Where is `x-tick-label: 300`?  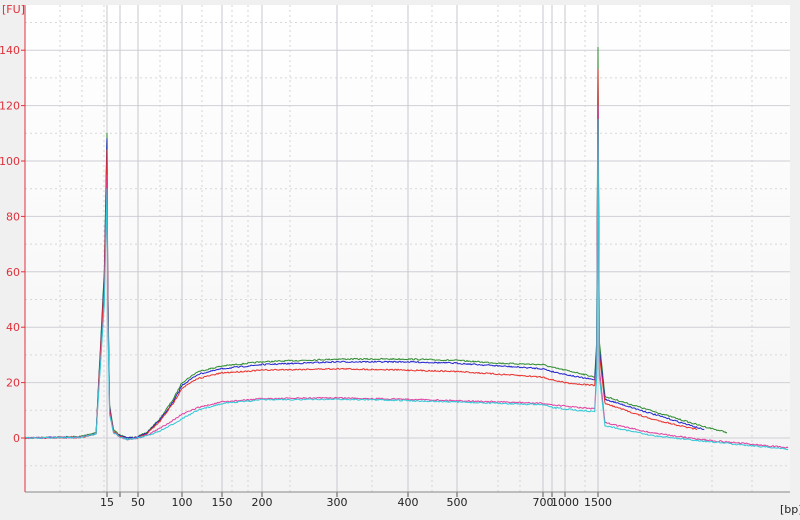 x-tick-label: 300 is located at coordinates (337, 502).